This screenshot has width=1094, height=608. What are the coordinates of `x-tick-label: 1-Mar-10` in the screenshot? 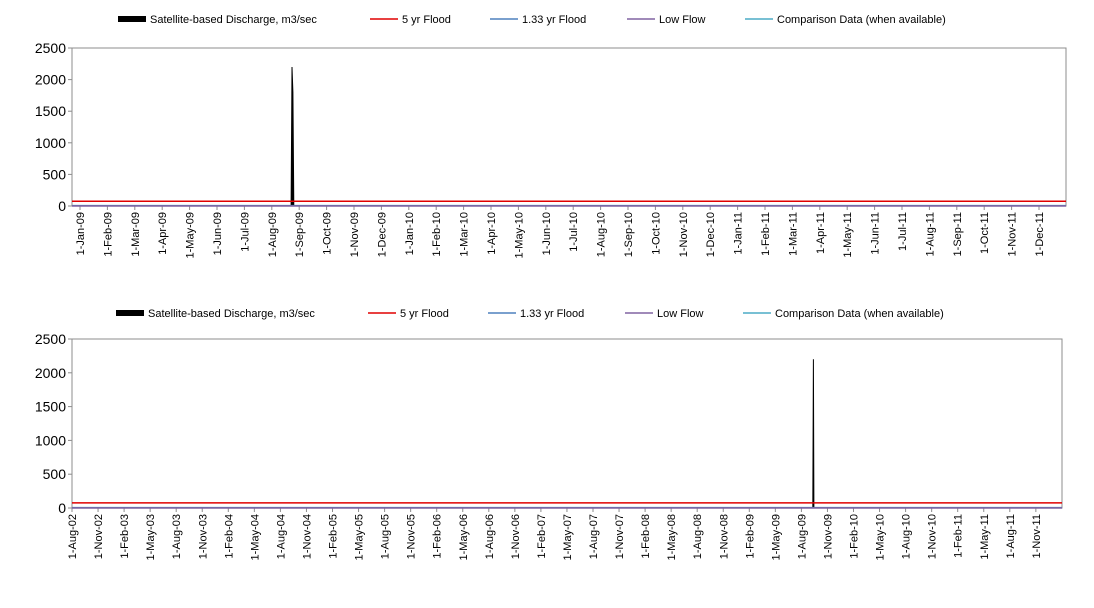 It's located at (465, 234).